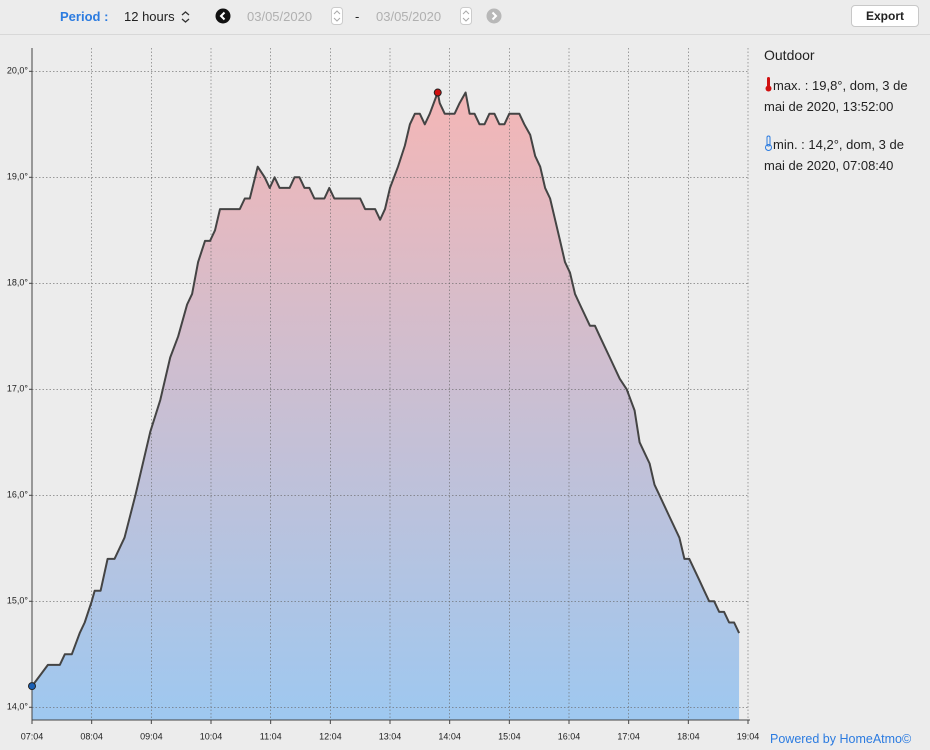 The height and width of the screenshot is (750, 930). I want to click on x-tick-label: 07:04, so click(32, 736).